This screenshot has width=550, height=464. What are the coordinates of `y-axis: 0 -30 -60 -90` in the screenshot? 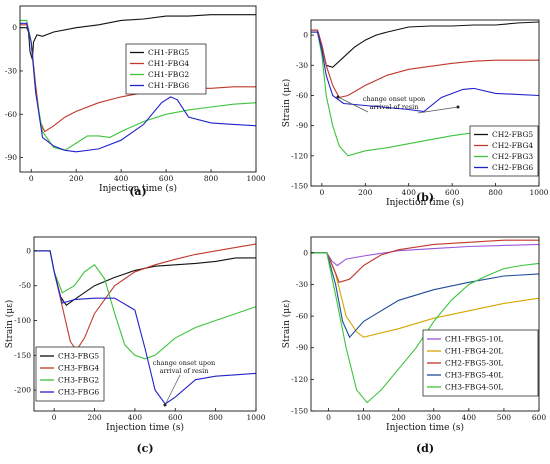 It's located at (14, 92).